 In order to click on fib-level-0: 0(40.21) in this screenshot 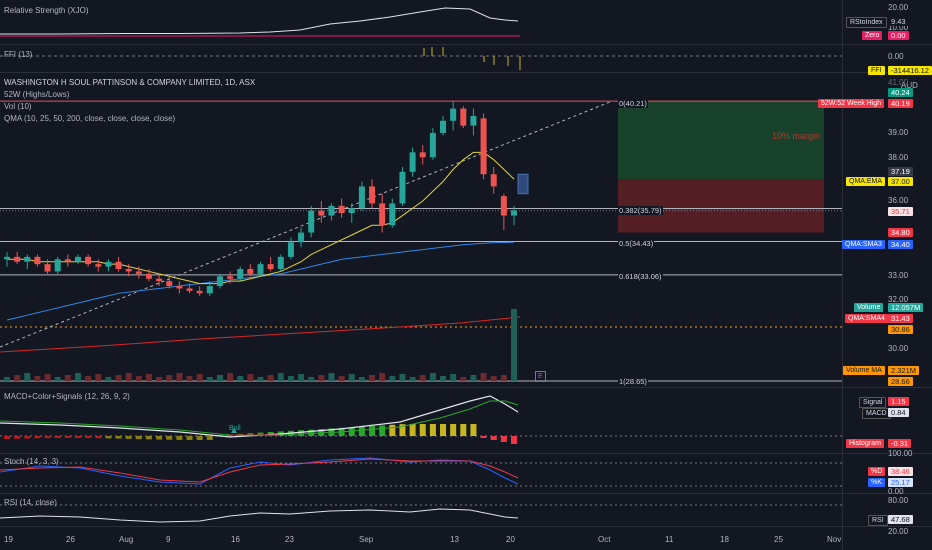, I will do `click(633, 103)`.